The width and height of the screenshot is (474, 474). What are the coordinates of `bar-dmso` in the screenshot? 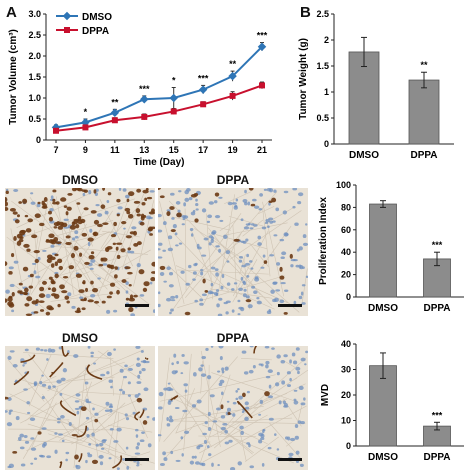 It's located at (383, 250).